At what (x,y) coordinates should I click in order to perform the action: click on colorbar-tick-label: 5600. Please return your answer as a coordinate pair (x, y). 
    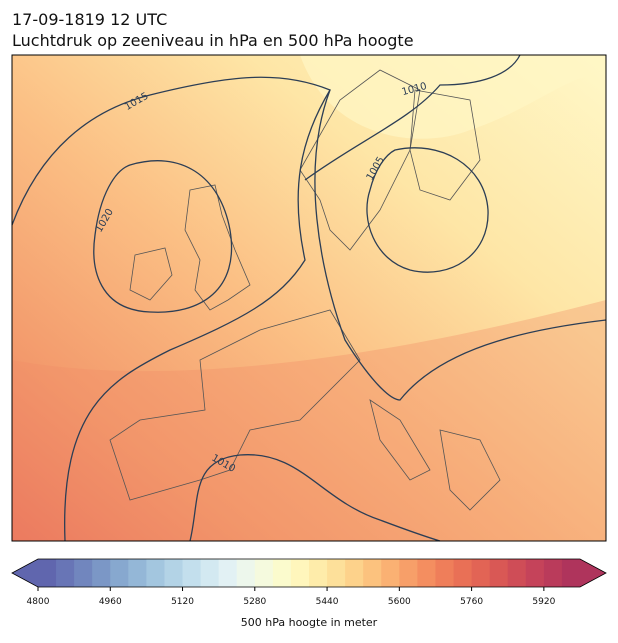
    Looking at the image, I should click on (399, 602).